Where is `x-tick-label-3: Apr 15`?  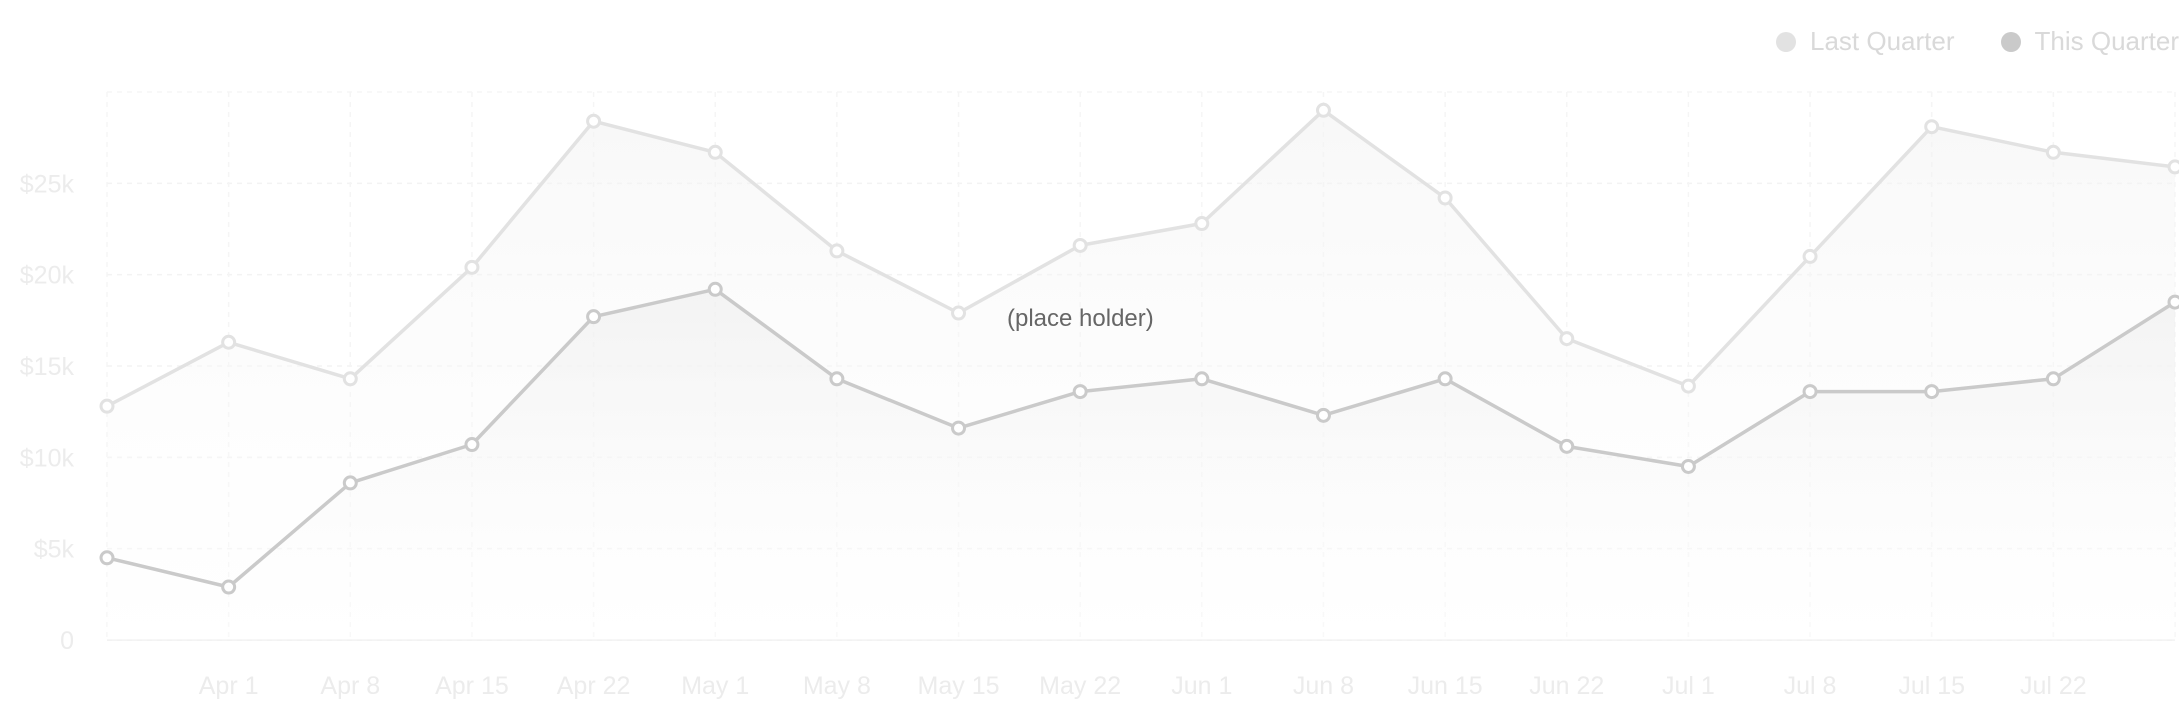 x-tick-label-3: Apr 15 is located at coordinates (472, 686).